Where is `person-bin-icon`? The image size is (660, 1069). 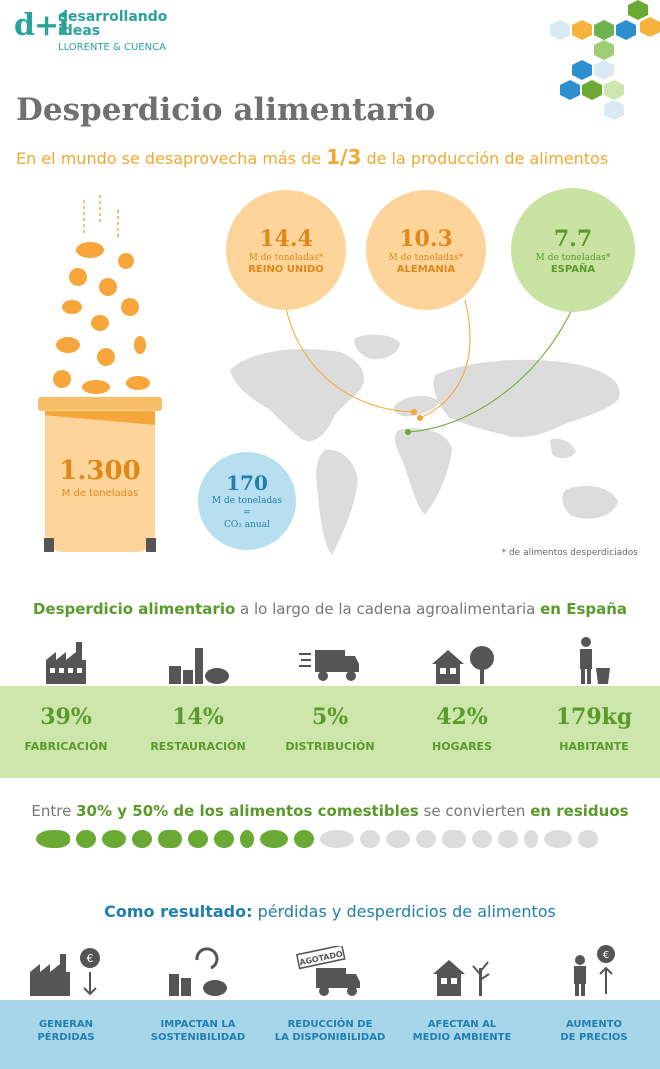
person-bin-icon is located at coordinates (594, 661).